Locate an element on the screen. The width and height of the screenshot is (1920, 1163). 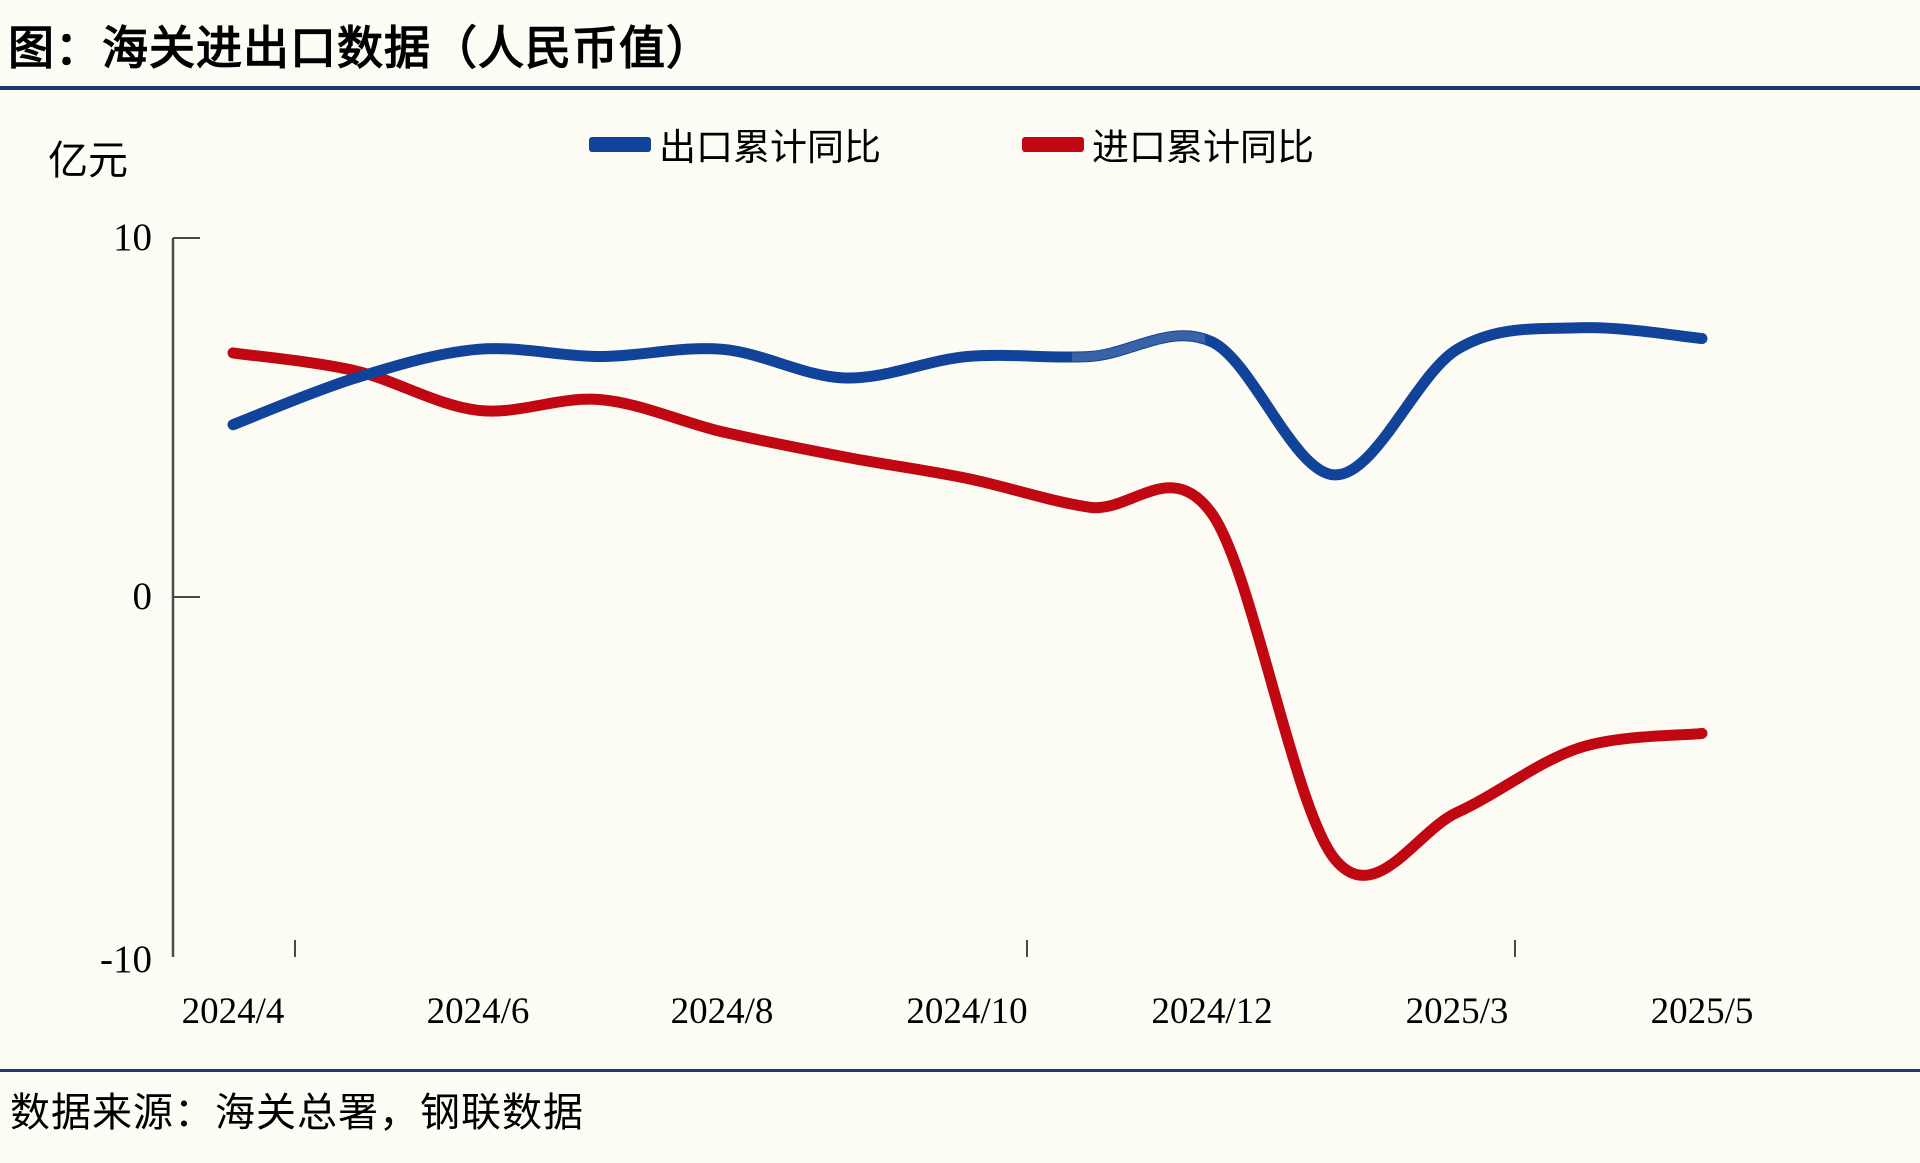
y-tick-label-10: 10 is located at coordinates (132, 237).